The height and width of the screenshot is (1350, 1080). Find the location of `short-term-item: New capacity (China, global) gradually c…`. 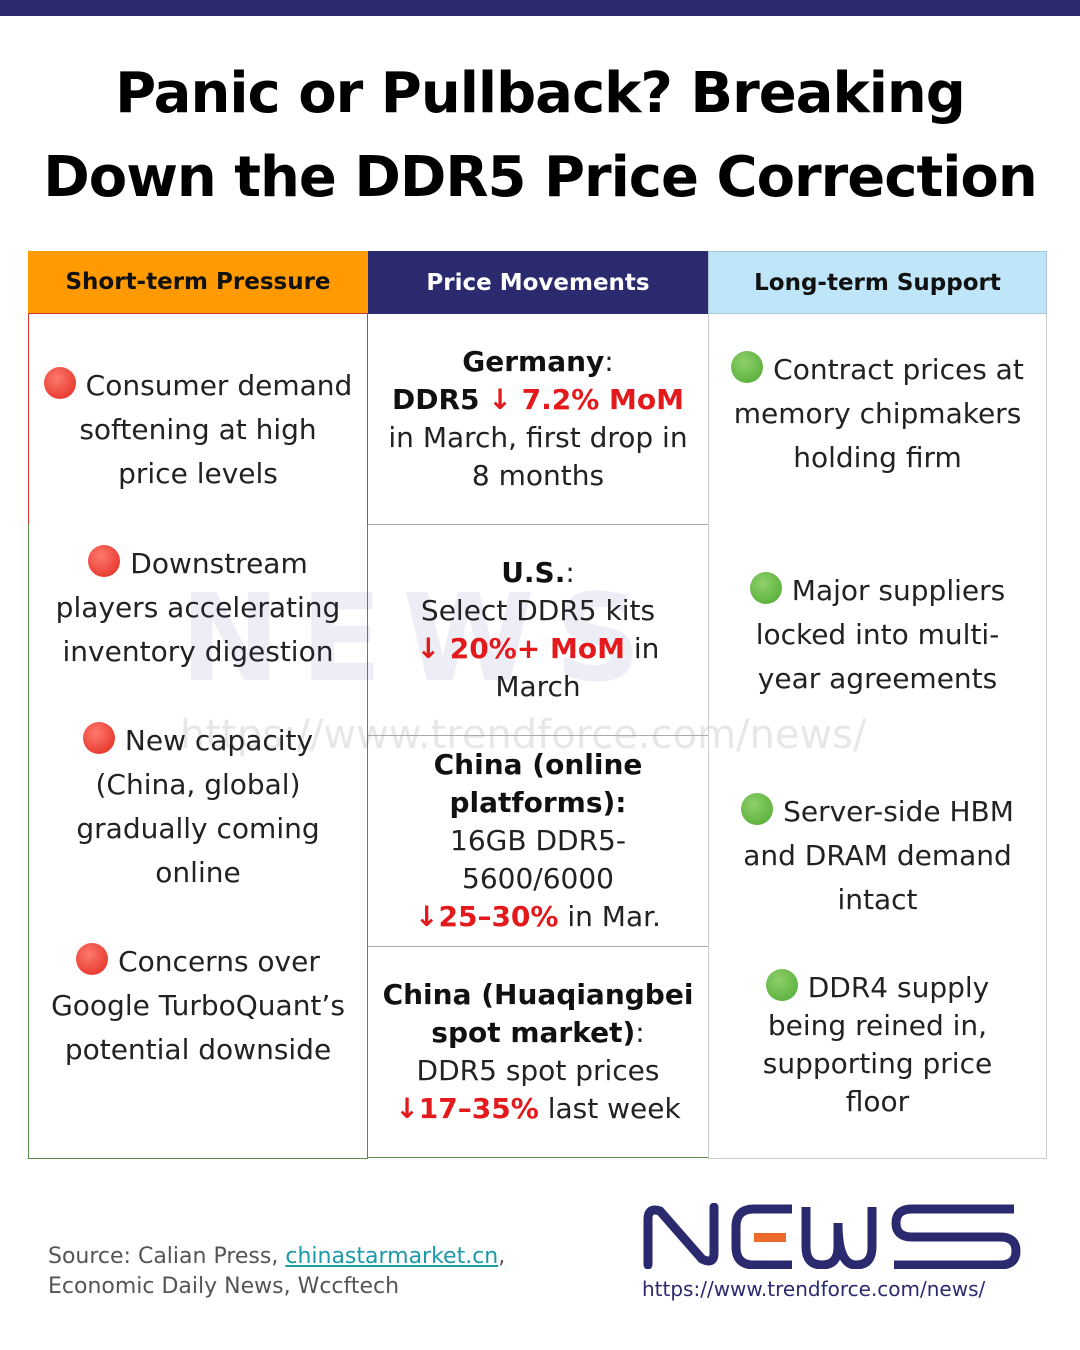

short-term-item: New capacity (China, global) gradually c… is located at coordinates (198, 805).